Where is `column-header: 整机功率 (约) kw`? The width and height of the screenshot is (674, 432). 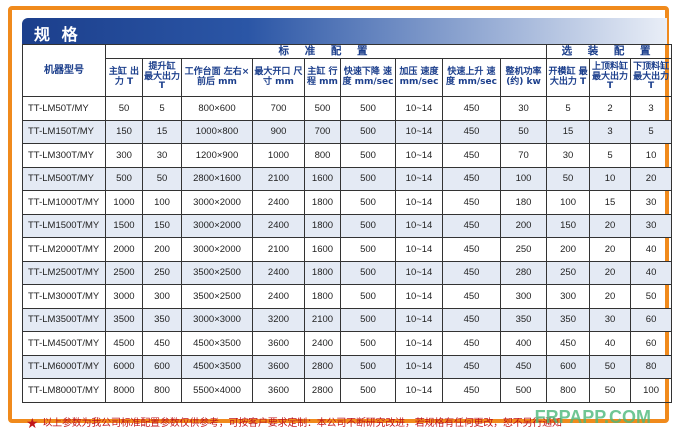
column-header: 整机功率 (约) kw is located at coordinates (523, 77).